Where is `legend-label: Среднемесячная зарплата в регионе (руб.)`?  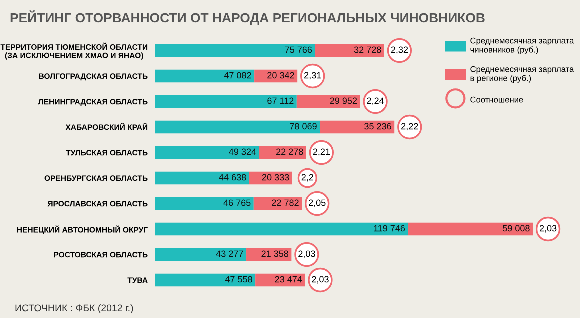 legend-label: Среднемесячная зарплата в регионе (руб.) is located at coordinates (522, 74).